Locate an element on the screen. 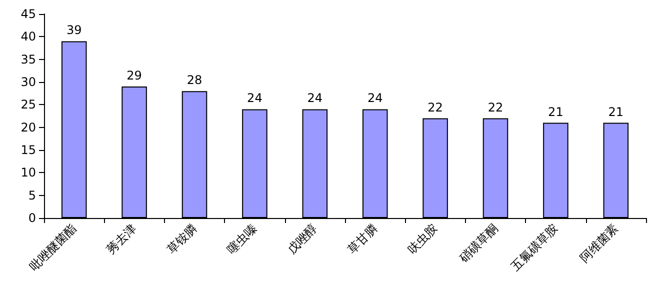  x-tick-label: 戊唑醇 is located at coordinates (302, 238).